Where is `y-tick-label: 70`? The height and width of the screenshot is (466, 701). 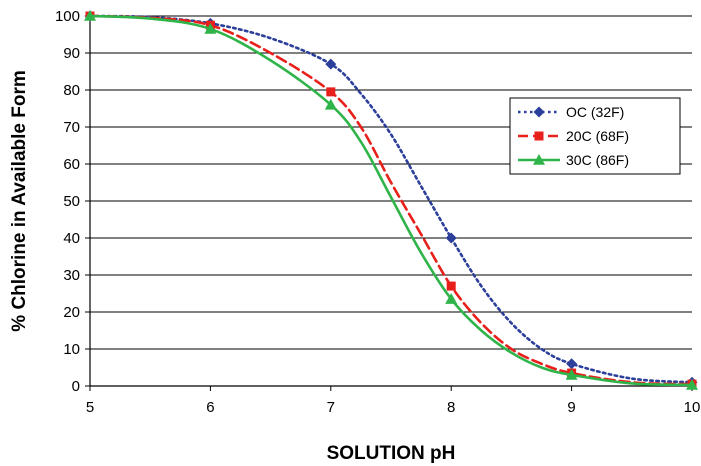
y-tick-label: 70 is located at coordinates (71, 127).